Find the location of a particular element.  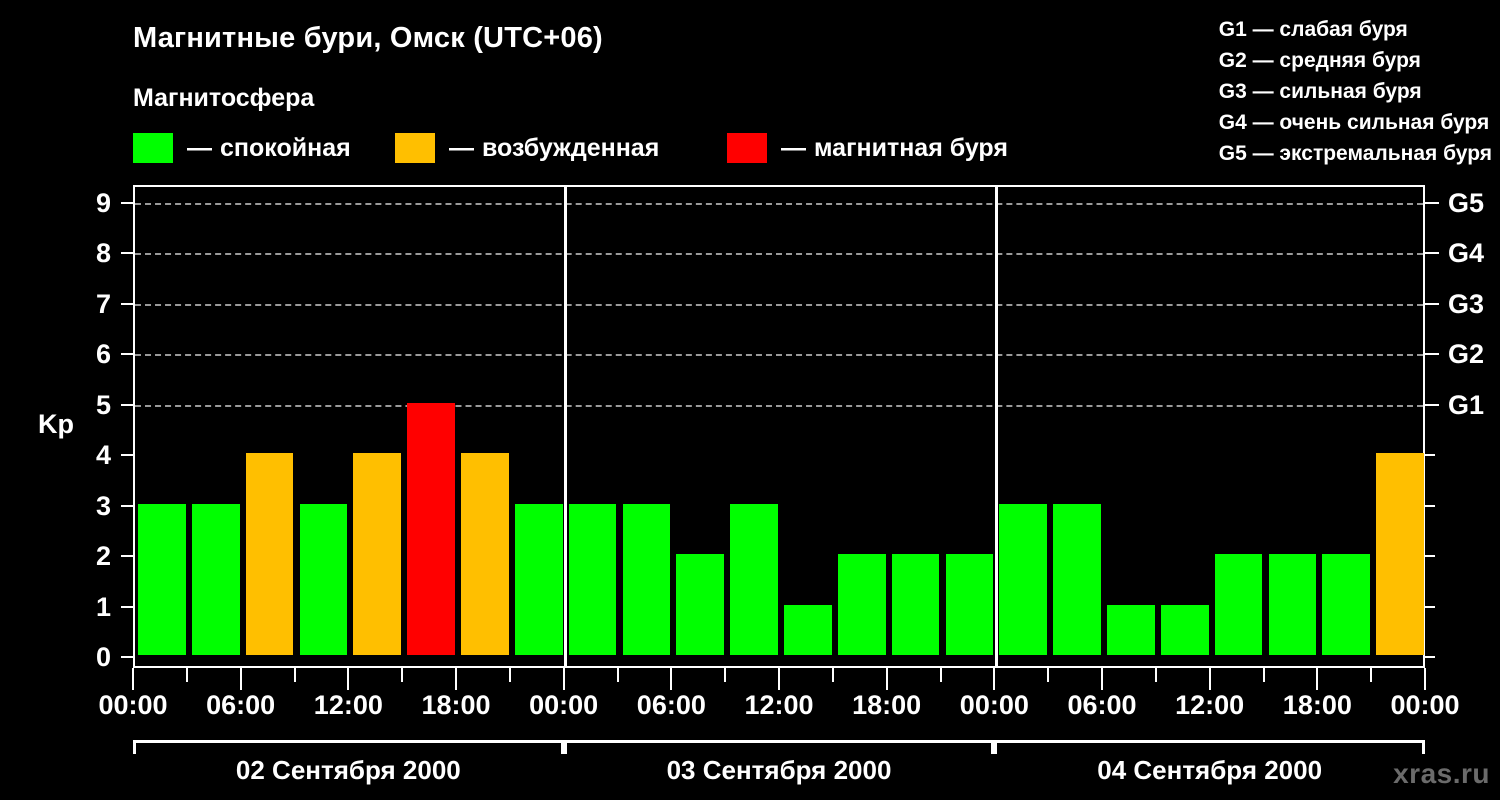

legend-swatch-excited is located at coordinates (415, 148).